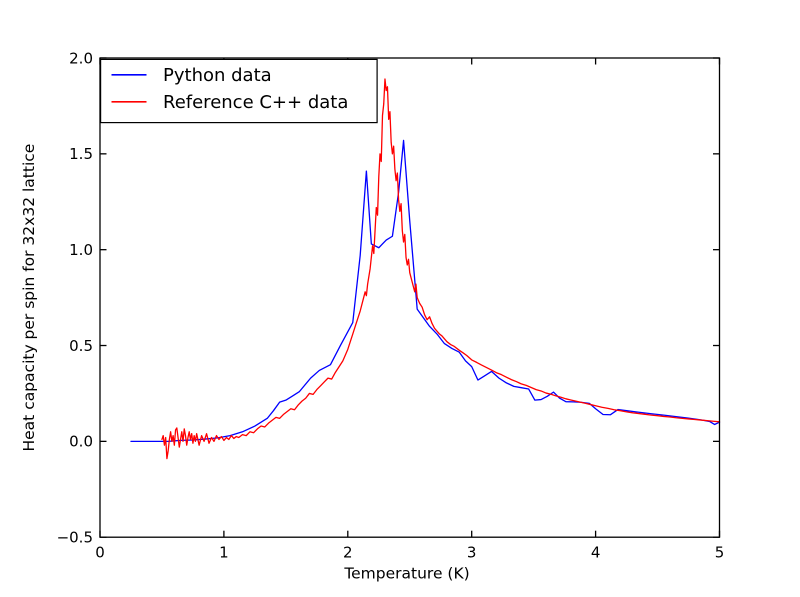 Image resolution: width=800 pixels, height=597 pixels. I want to click on legend-label-cpp: Reference C++ data, so click(255, 102).